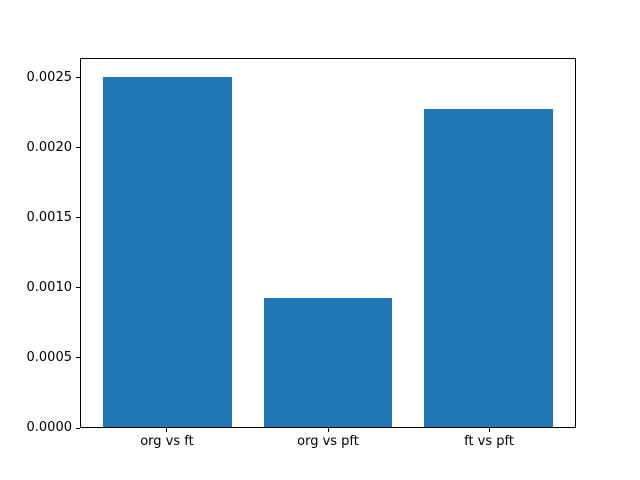 Image resolution: width=640 pixels, height=480 pixels. I want to click on y-tick-label: 0.0020, so click(49, 147).